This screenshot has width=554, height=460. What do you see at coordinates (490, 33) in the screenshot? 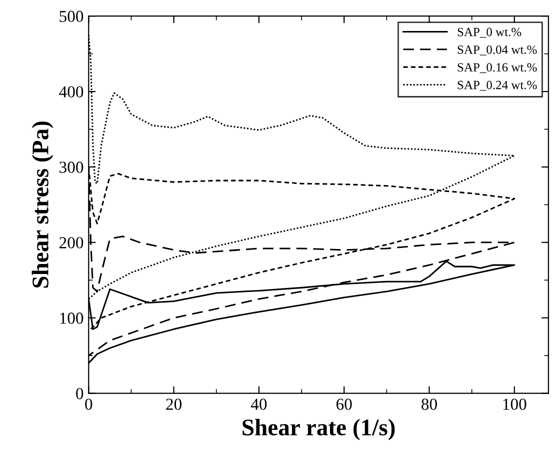
I see `legend-label: SAP_0 wt.%` at bounding box center [490, 33].